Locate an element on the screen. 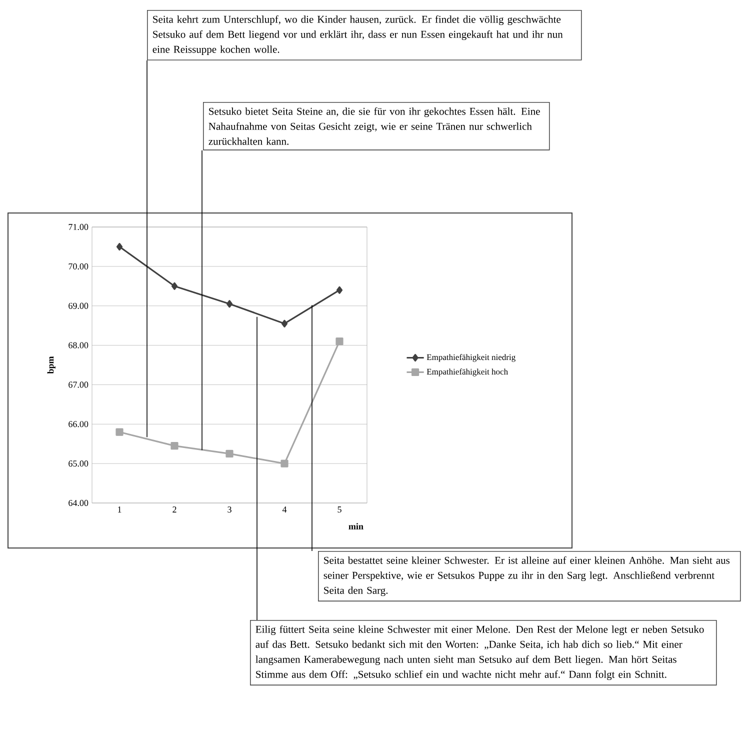  y-tick-label: 64.00 is located at coordinates (78, 503).